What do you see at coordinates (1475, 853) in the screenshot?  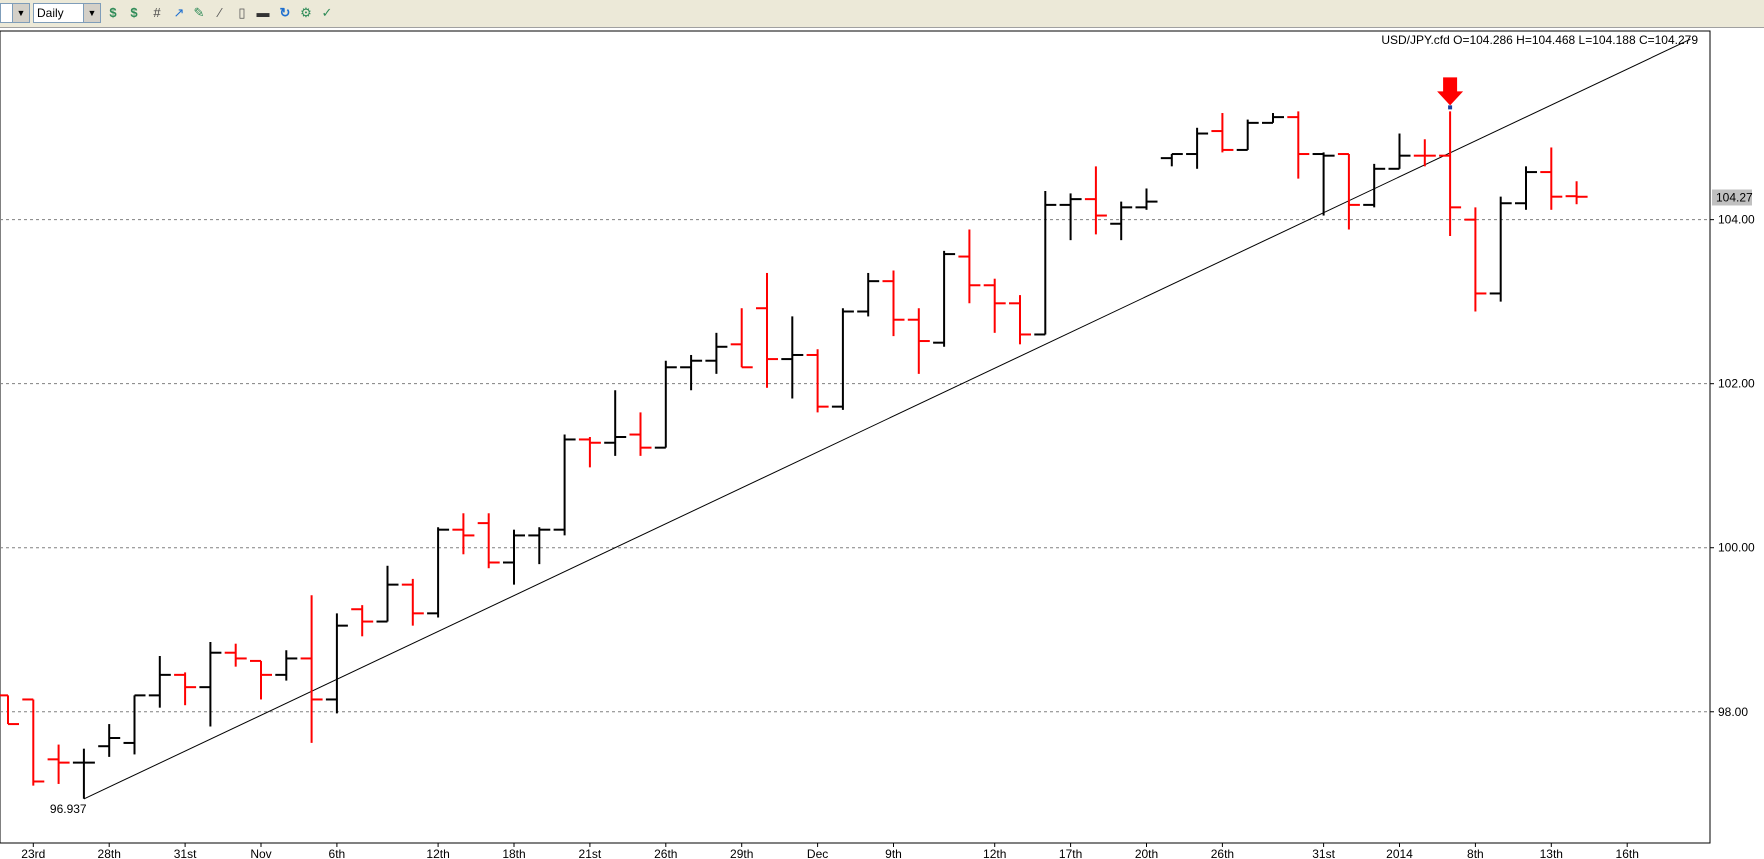 I see `x-tick-label: 8th` at bounding box center [1475, 853].